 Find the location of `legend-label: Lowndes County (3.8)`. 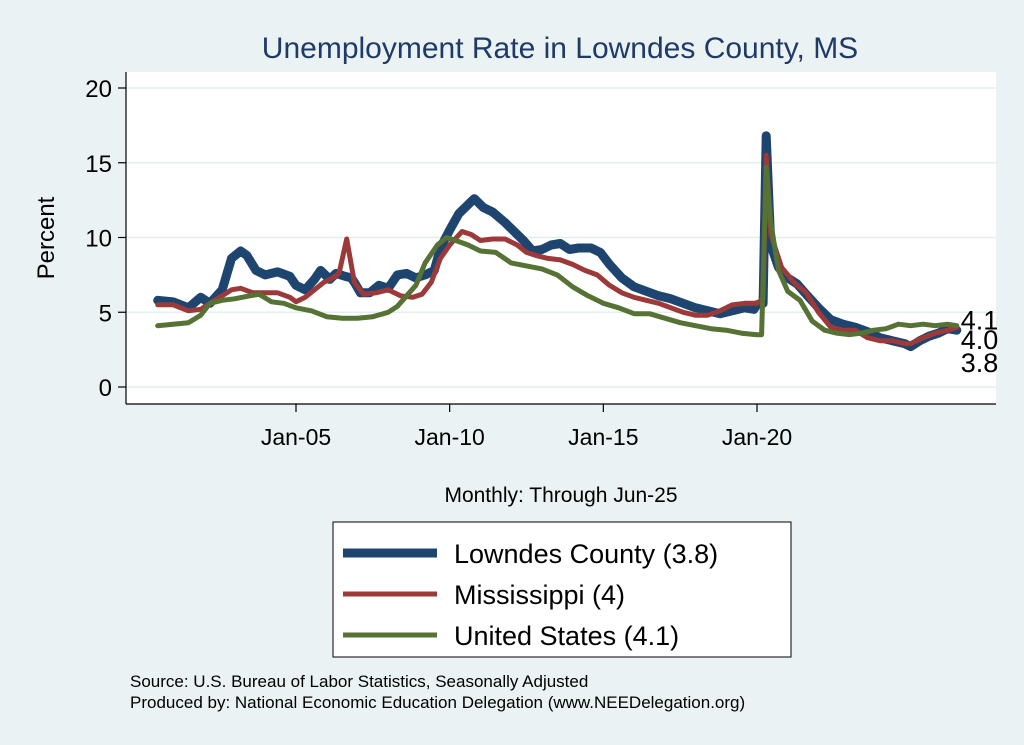

legend-label: Lowndes County (3.8) is located at coordinates (586, 554).